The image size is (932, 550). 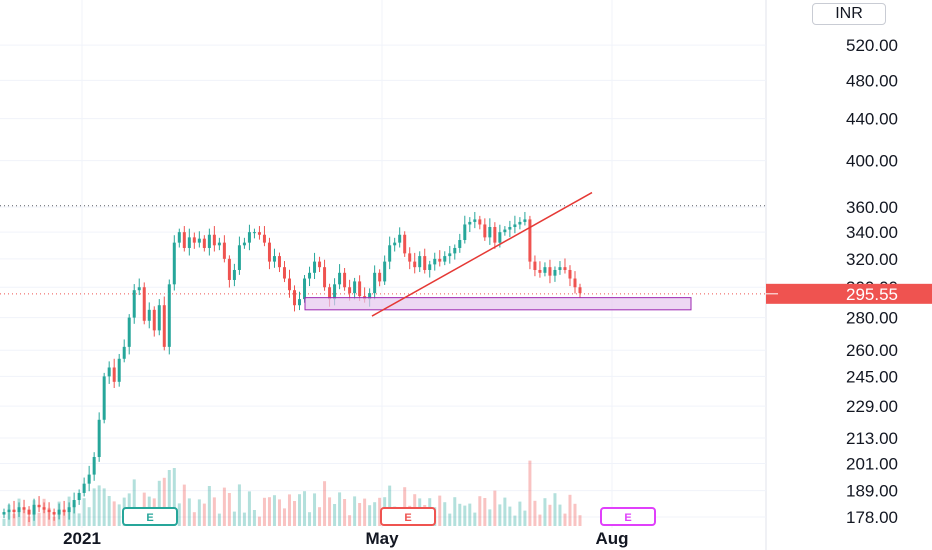 What do you see at coordinates (872, 318) in the screenshot?
I see `price-tick-label: 280.00` at bounding box center [872, 318].